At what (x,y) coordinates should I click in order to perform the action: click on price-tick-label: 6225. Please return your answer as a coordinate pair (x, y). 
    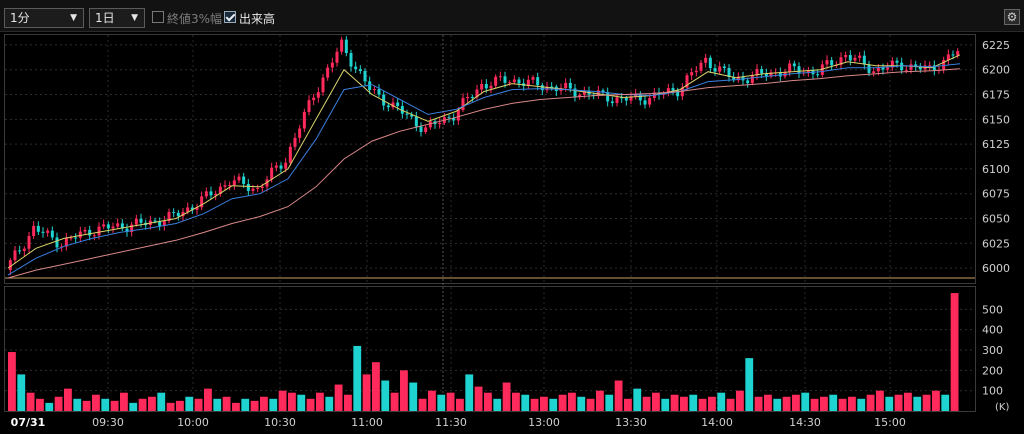
    Looking at the image, I should click on (996, 45).